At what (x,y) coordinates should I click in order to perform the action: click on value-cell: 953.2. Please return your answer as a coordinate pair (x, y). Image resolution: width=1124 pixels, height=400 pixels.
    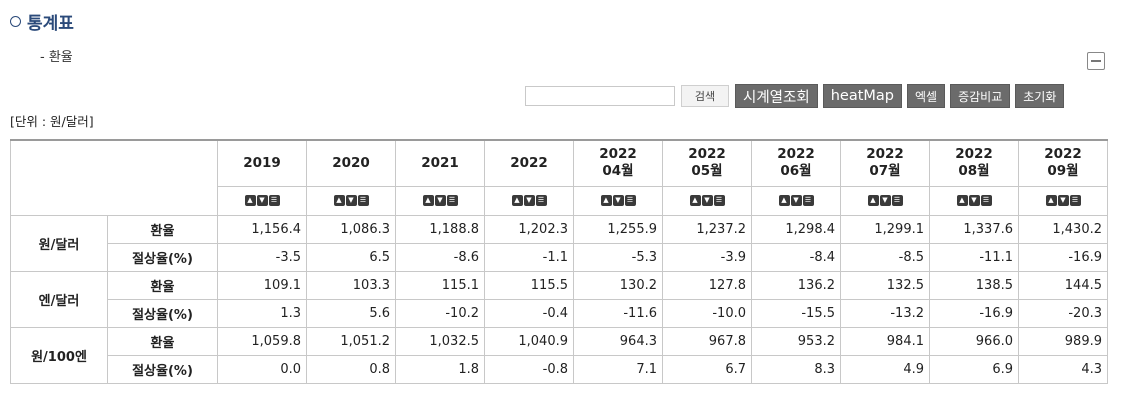
    Looking at the image, I should click on (796, 341).